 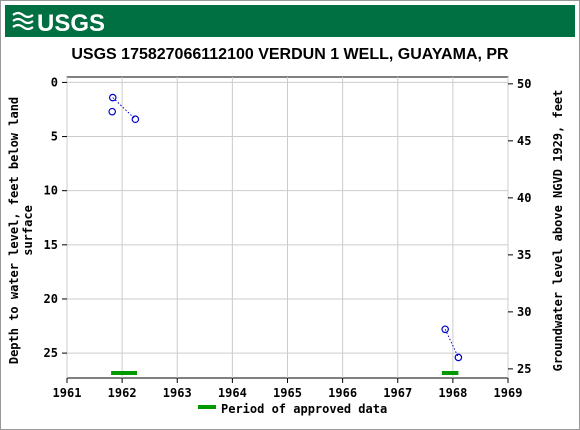 What do you see at coordinates (524, 312) in the screenshot?
I see `y-right-tick-label: 30` at bounding box center [524, 312].